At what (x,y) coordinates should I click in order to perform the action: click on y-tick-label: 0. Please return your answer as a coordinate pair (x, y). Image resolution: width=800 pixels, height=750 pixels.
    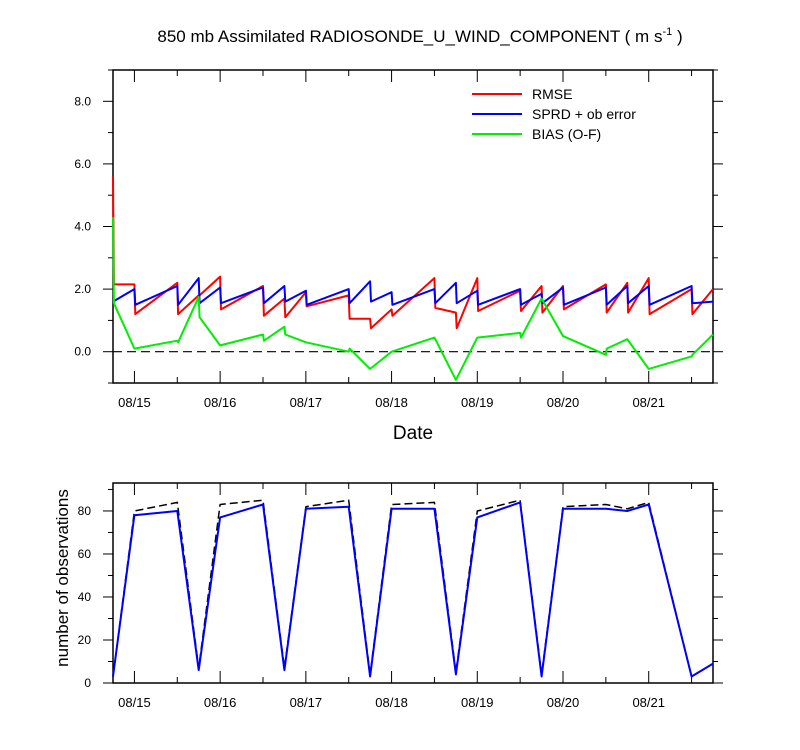
    Looking at the image, I should click on (87, 683).